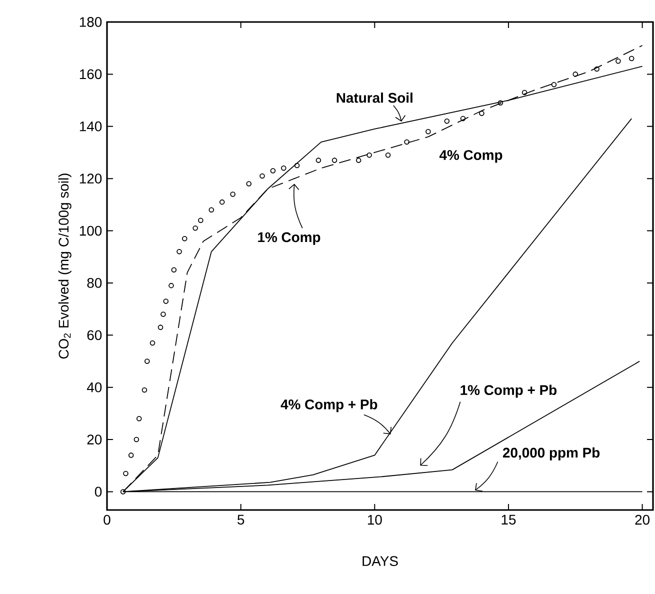 The height and width of the screenshot is (594, 655). Describe the element at coordinates (329, 405) in the screenshot. I see `series-label: 4% Comp + Pb` at that location.